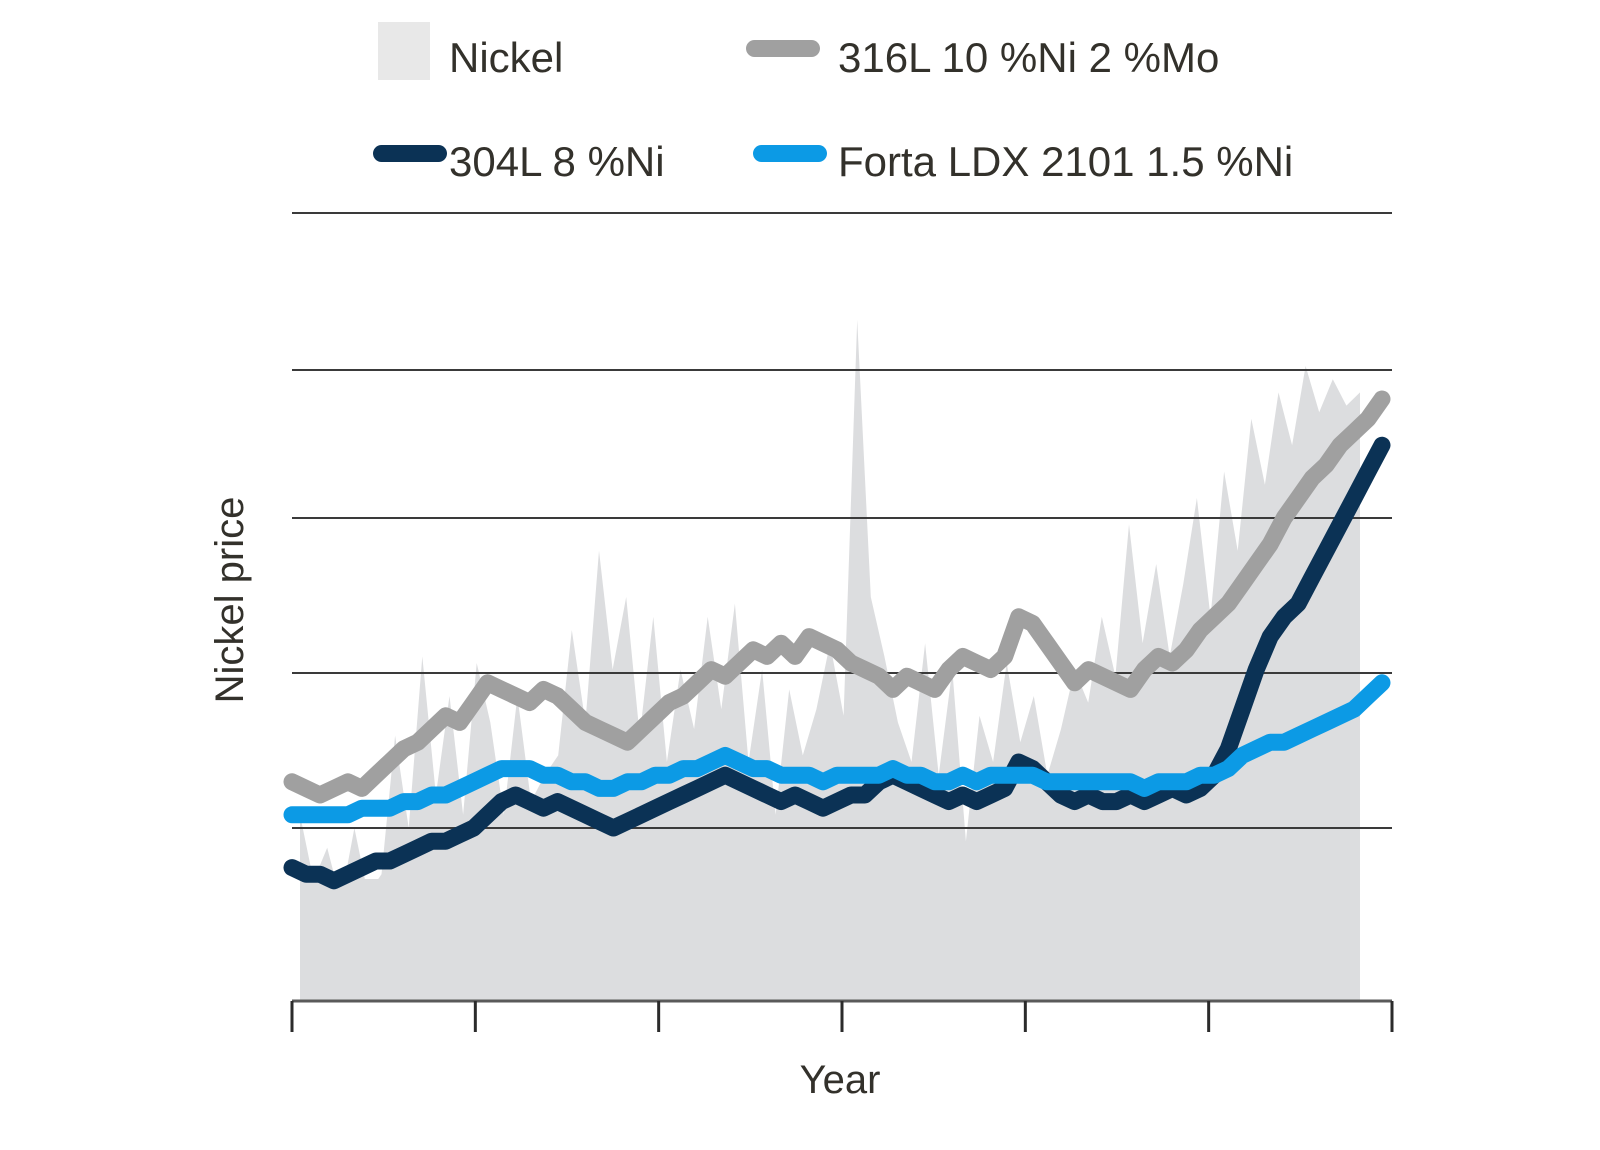 The height and width of the screenshot is (1150, 1600). What do you see at coordinates (230, 600) in the screenshot?
I see `y-axis-title: Nickel price` at bounding box center [230, 600].